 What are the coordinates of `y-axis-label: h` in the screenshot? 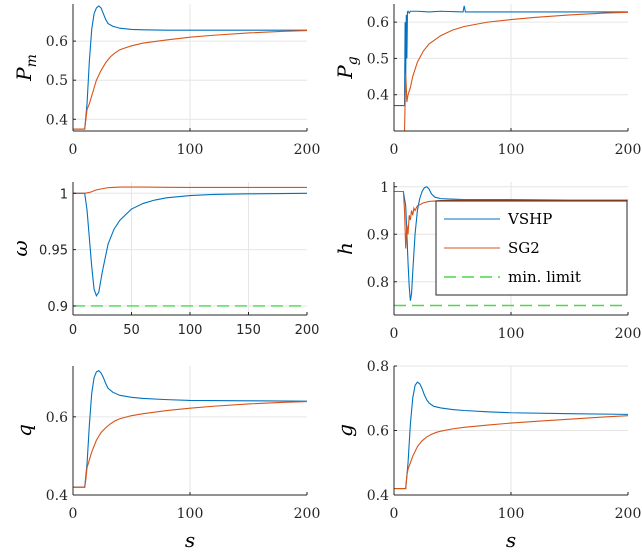 It's located at (345, 248).